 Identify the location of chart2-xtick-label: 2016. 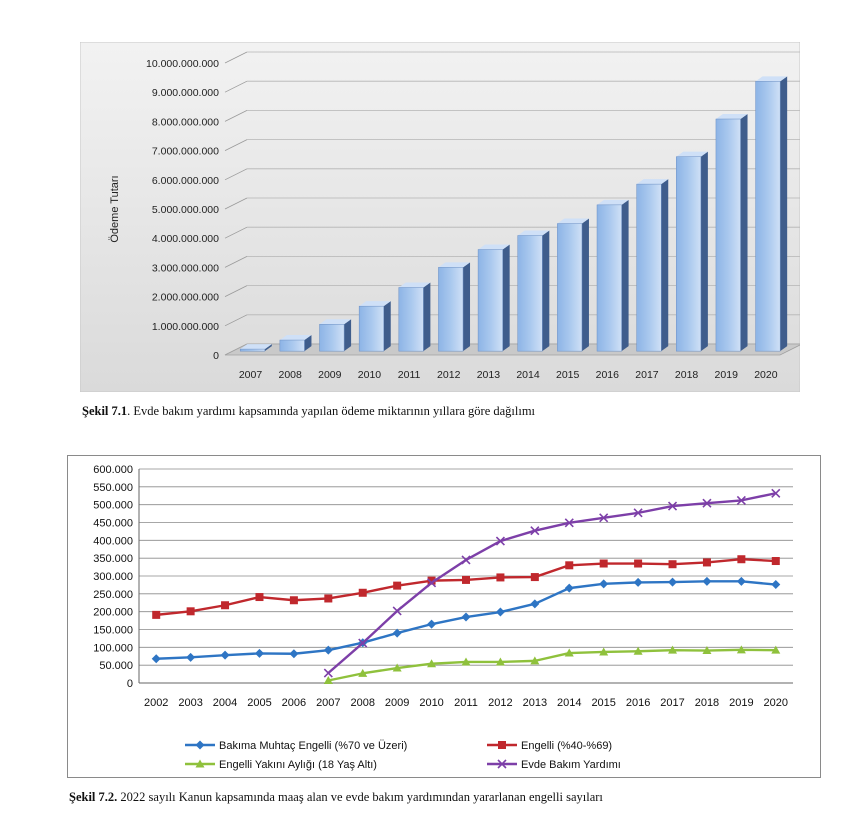
(638, 703).